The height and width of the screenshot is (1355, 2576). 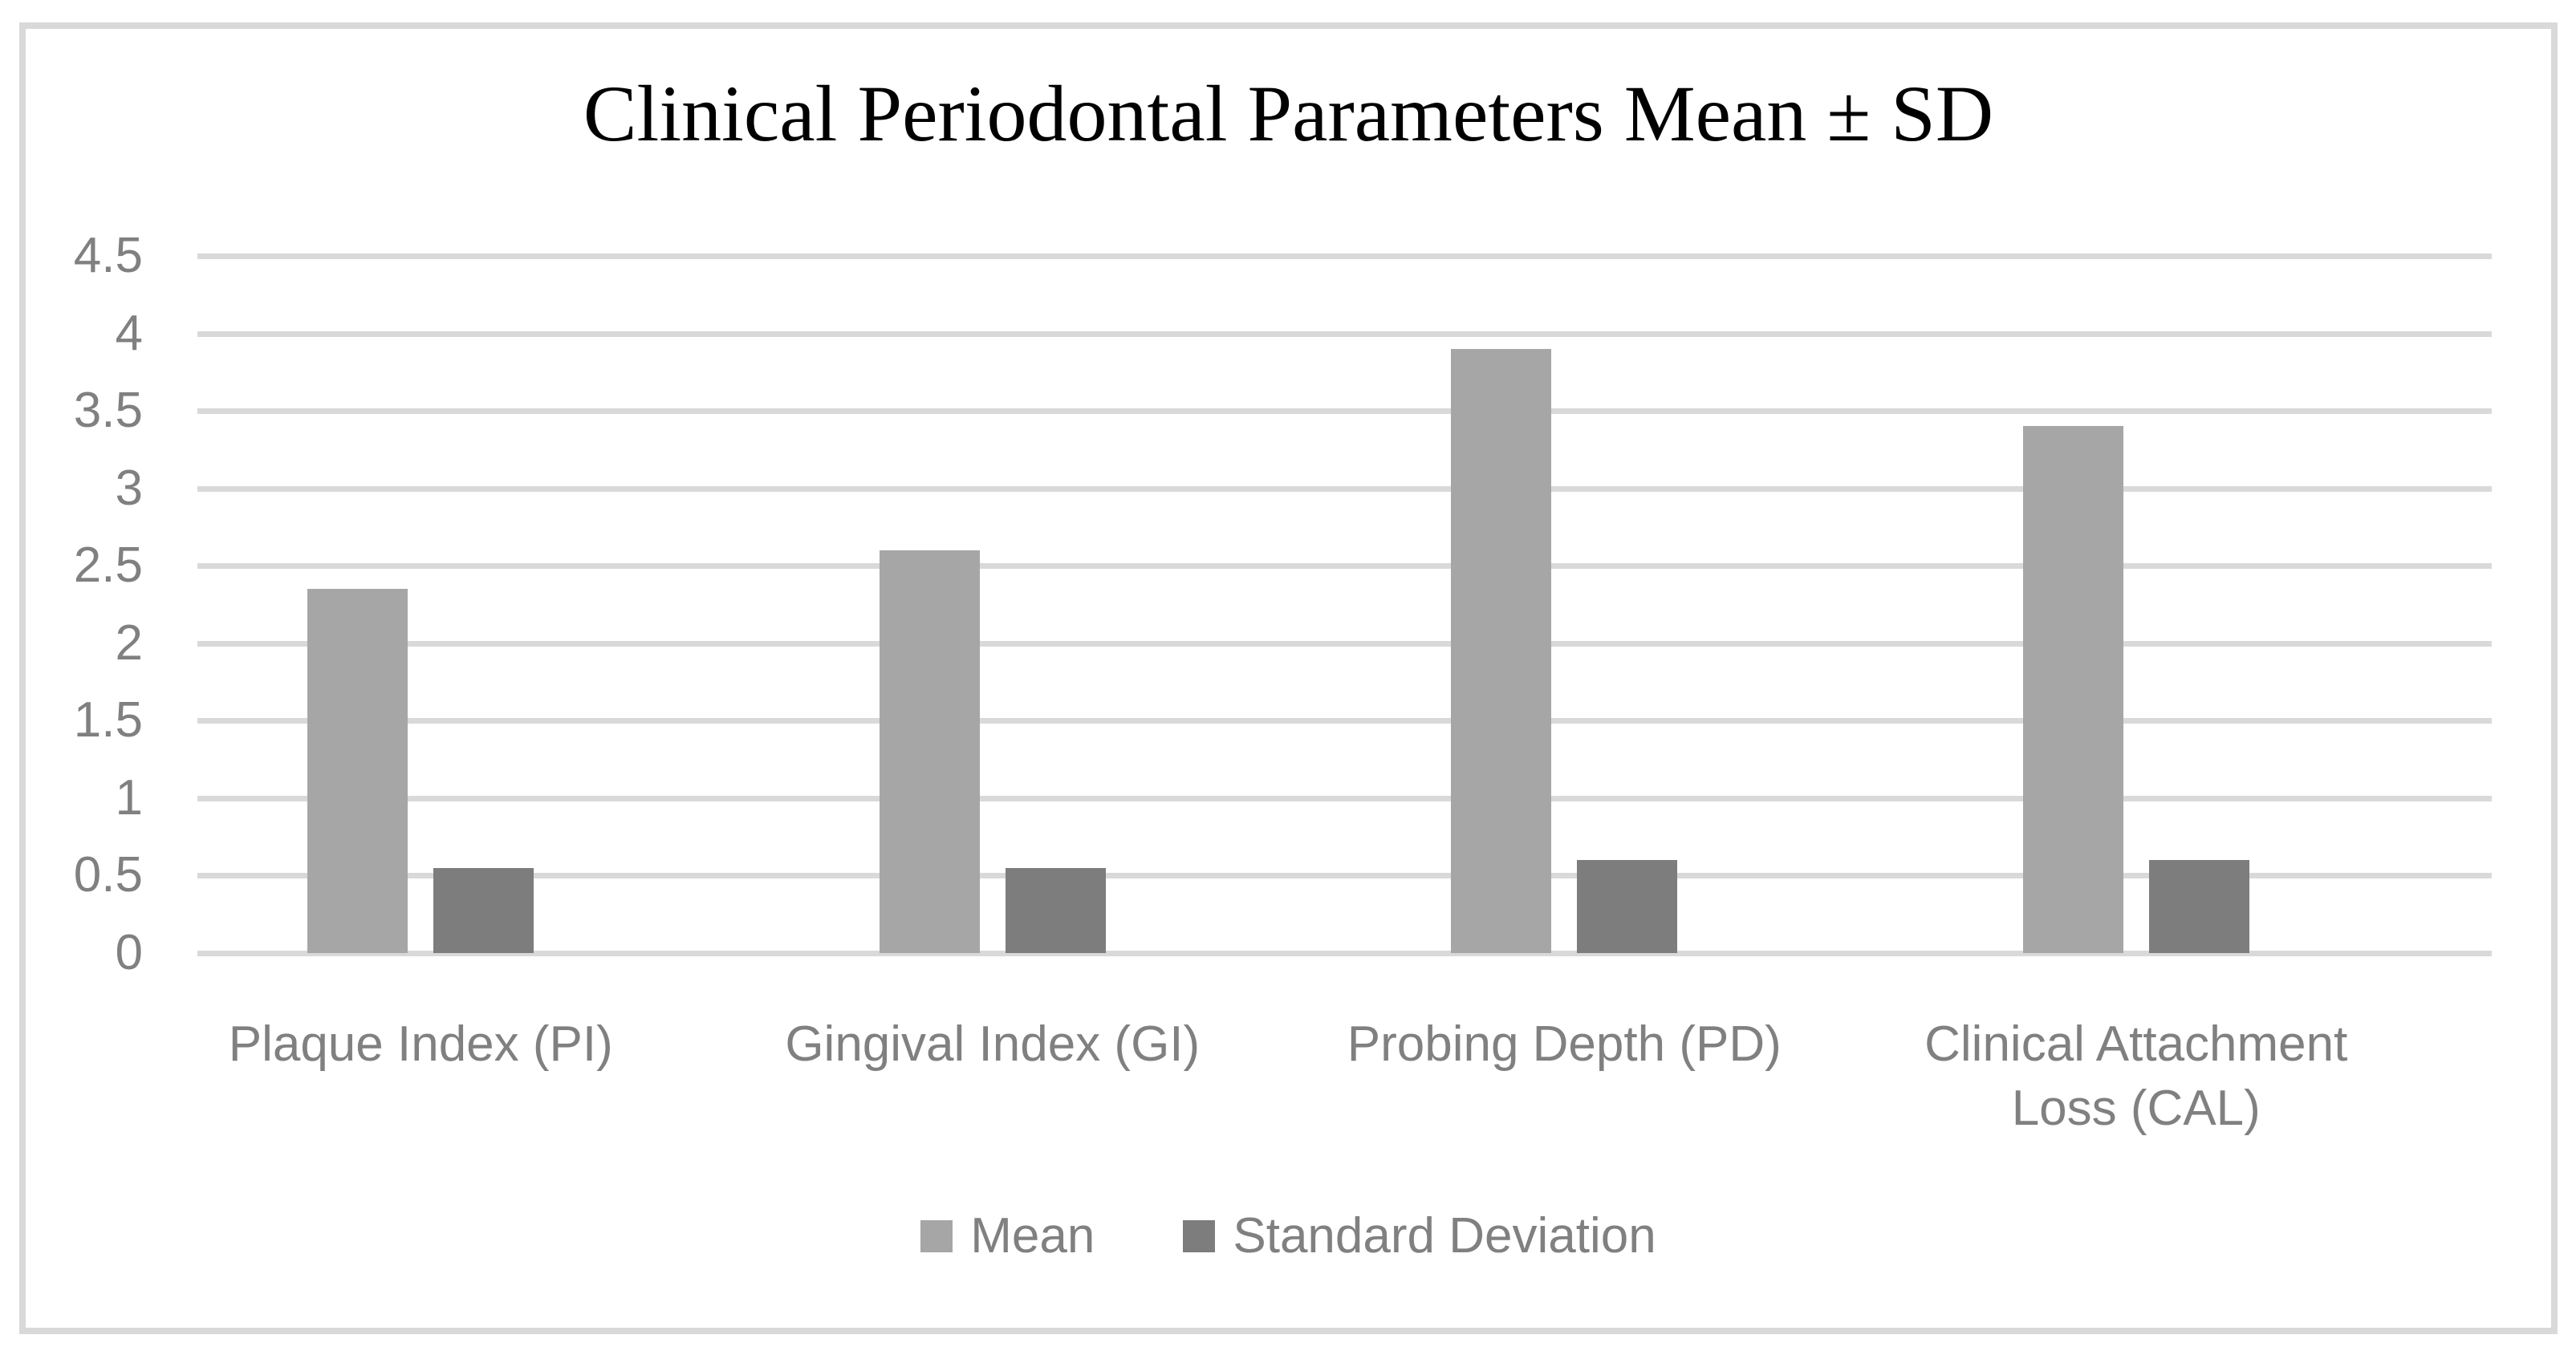 What do you see at coordinates (108, 720) in the screenshot?
I see `y-tick-label: 1.5` at bounding box center [108, 720].